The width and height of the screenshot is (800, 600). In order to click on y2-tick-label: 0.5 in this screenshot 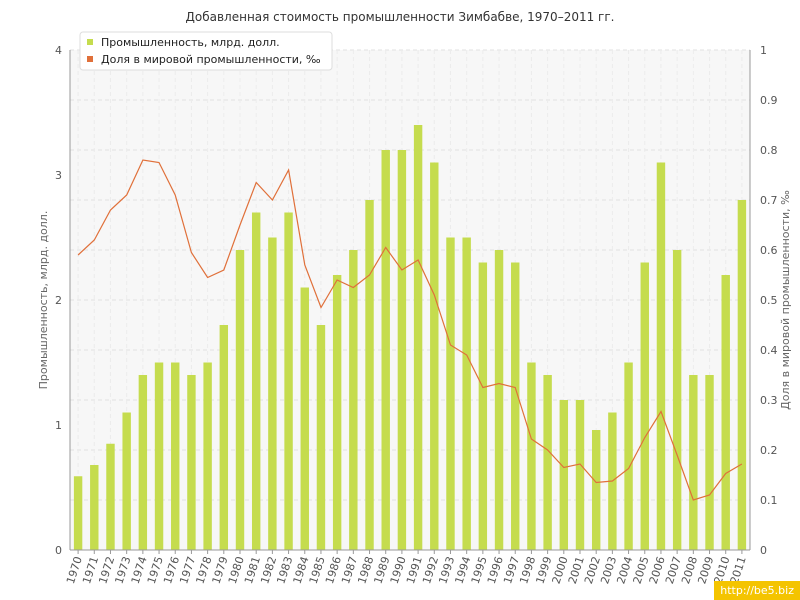, I will do `click(769, 300)`.